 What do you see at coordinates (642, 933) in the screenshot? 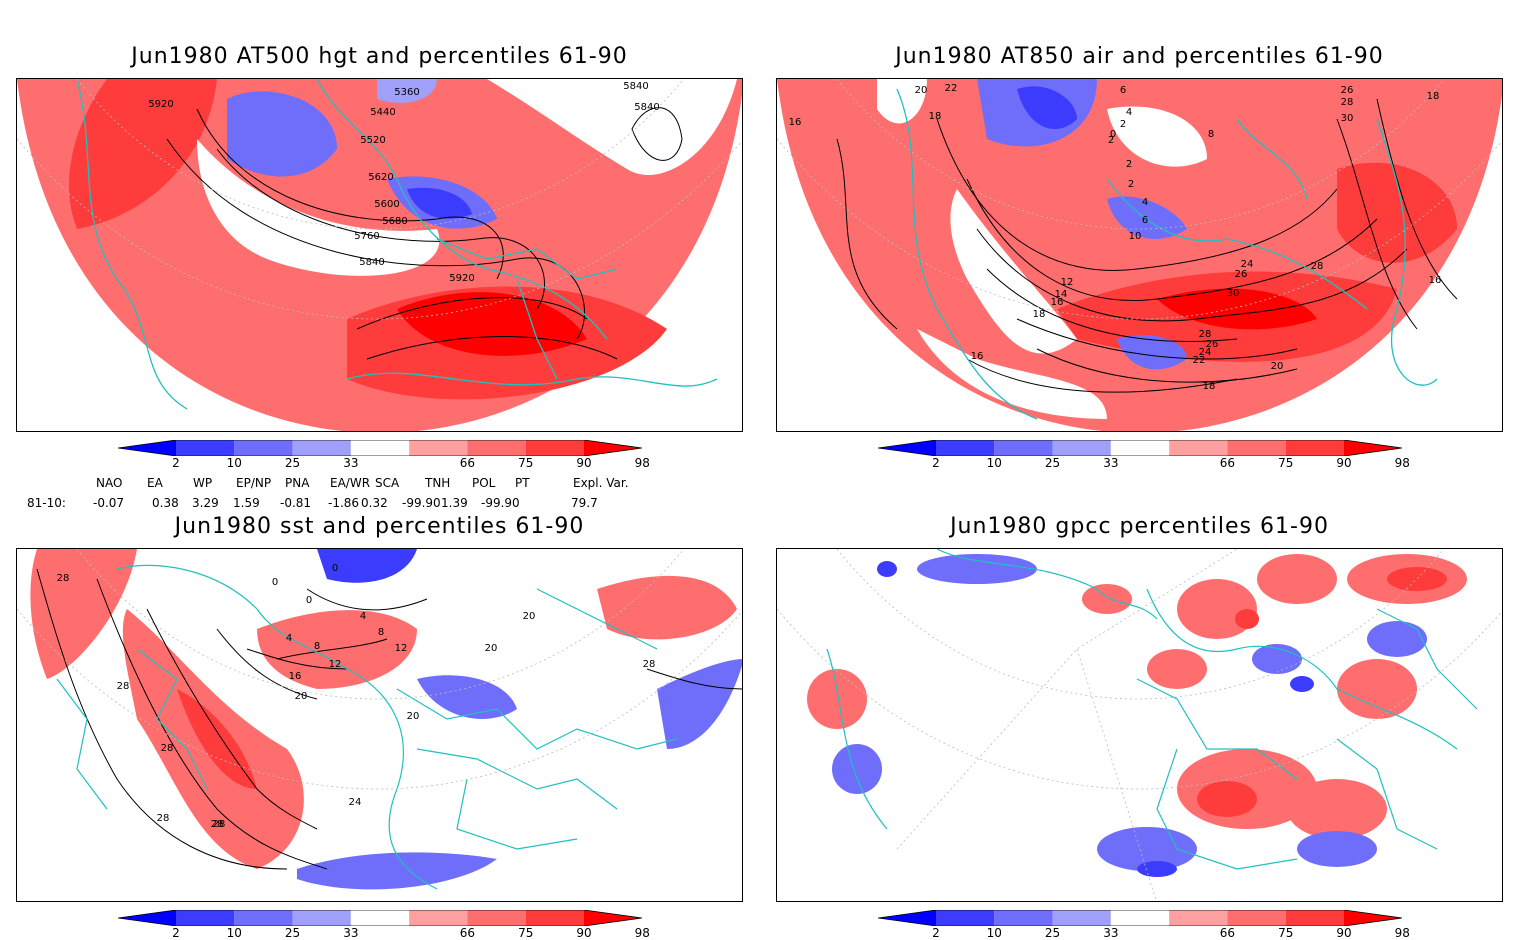
I see `colorbar-tick-label: 98` at bounding box center [642, 933].